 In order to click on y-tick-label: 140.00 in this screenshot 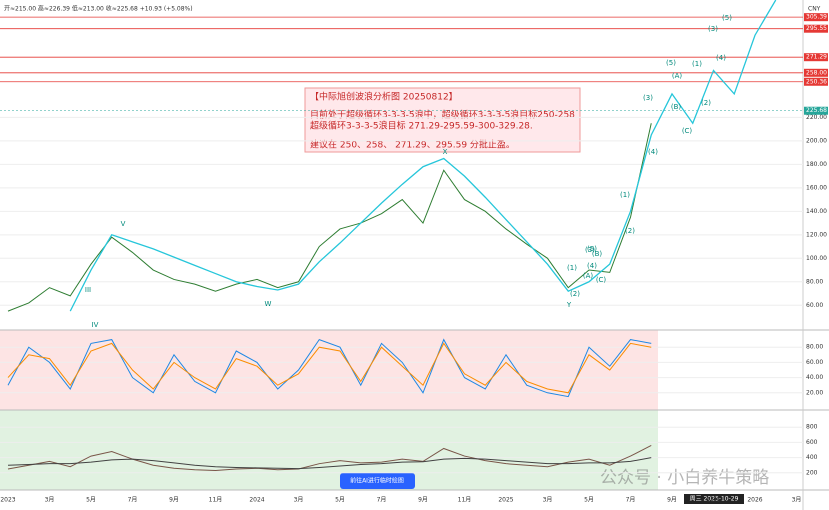, I will do `click(816, 211)`.